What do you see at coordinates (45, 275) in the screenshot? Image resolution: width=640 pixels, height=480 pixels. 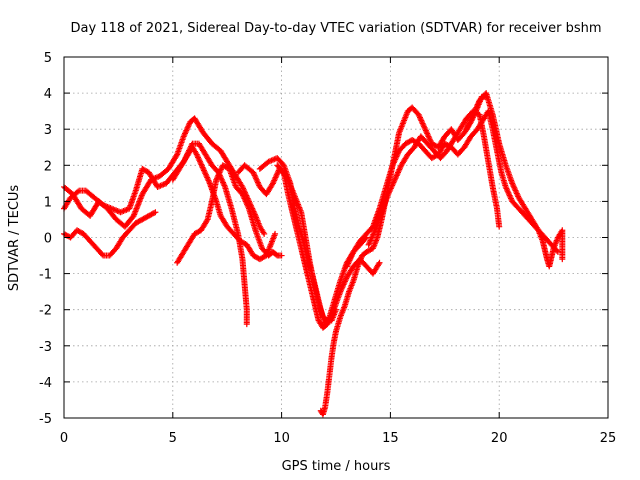 I see `y-tick-label: -1` at bounding box center [45, 275].